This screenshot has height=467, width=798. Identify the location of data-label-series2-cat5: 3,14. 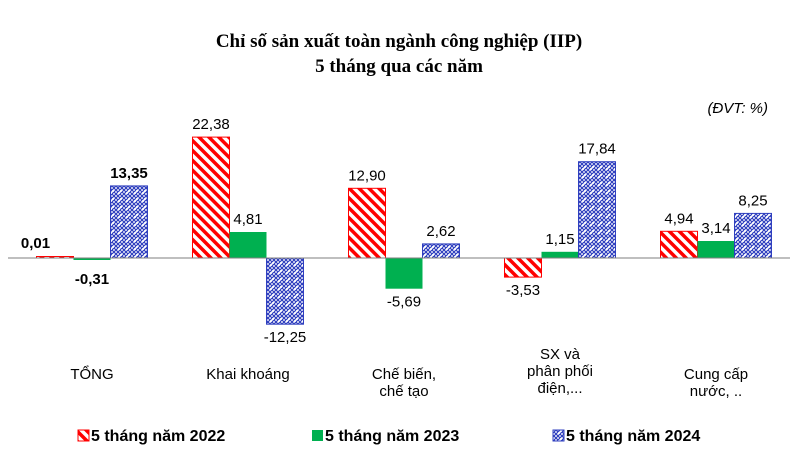
(715, 228).